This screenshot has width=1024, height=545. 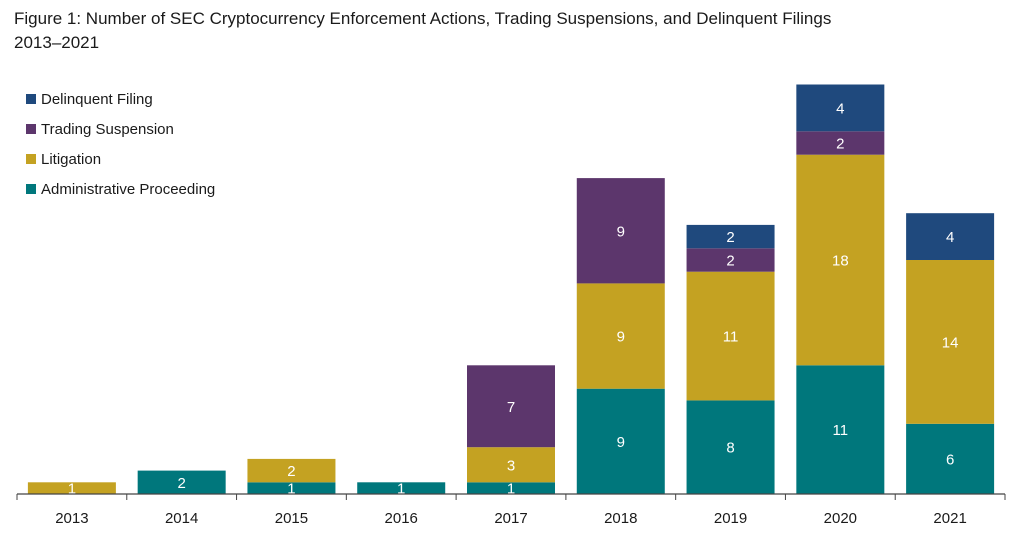 I want to click on bar-segment-2018-litigation, so click(x=620, y=336).